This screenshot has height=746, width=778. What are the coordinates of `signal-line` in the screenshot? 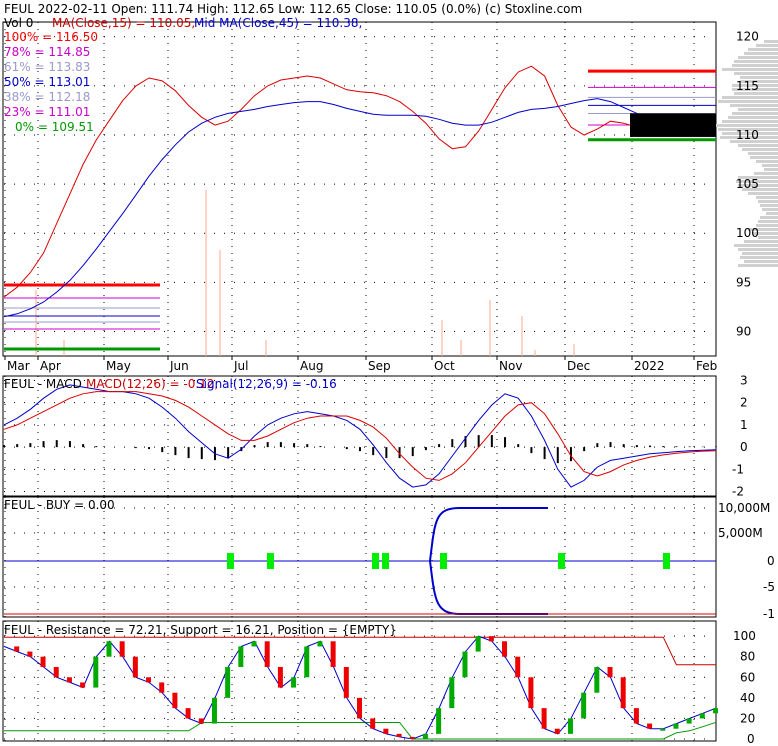 It's located at (360, 436).